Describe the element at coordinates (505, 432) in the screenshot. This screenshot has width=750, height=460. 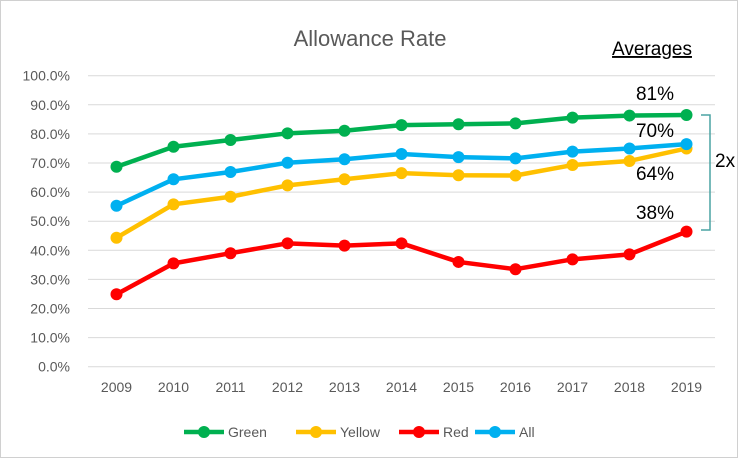
I see `legend-item-all: All` at that location.